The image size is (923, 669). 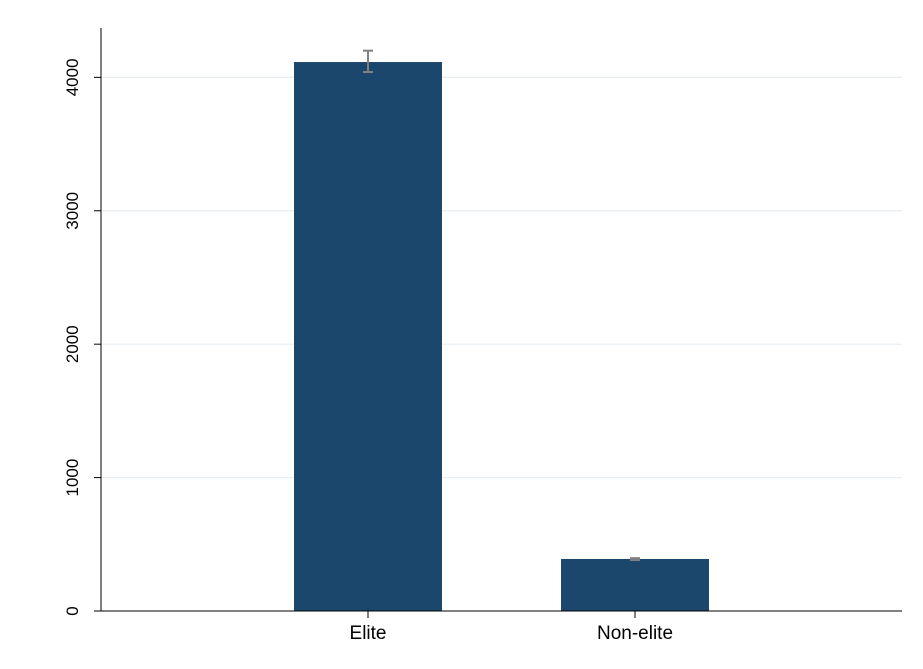 What do you see at coordinates (368, 336) in the screenshot?
I see `bar-elite` at bounding box center [368, 336].